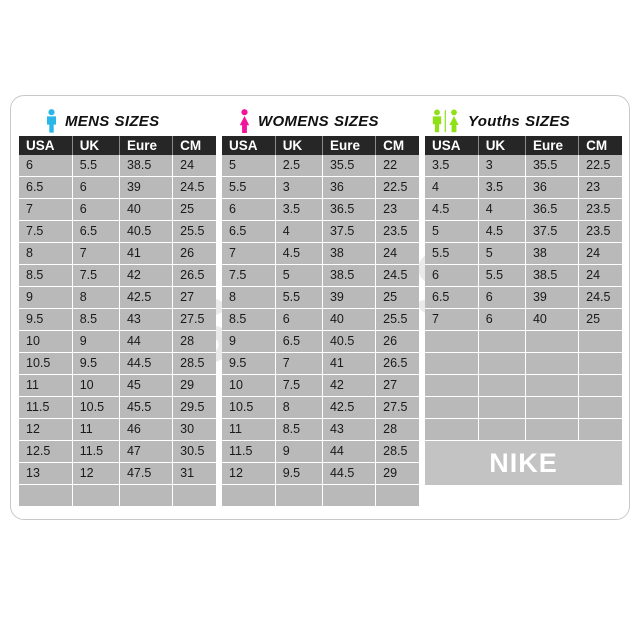 The height and width of the screenshot is (640, 640). Describe the element at coordinates (46, 407) in the screenshot. I see `cell-usa: 11.5` at that location.